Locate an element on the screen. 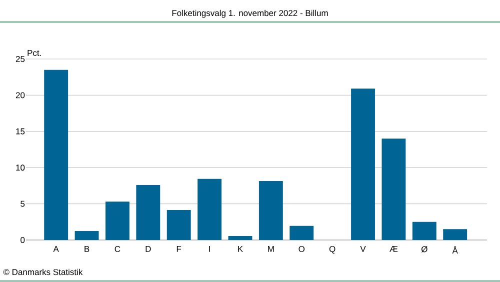  y-tick-label: 0 is located at coordinates (22, 240).